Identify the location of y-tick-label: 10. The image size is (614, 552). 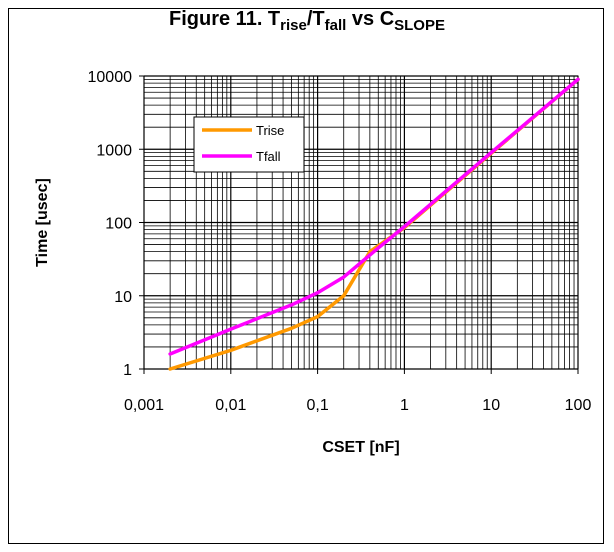
(123, 297).